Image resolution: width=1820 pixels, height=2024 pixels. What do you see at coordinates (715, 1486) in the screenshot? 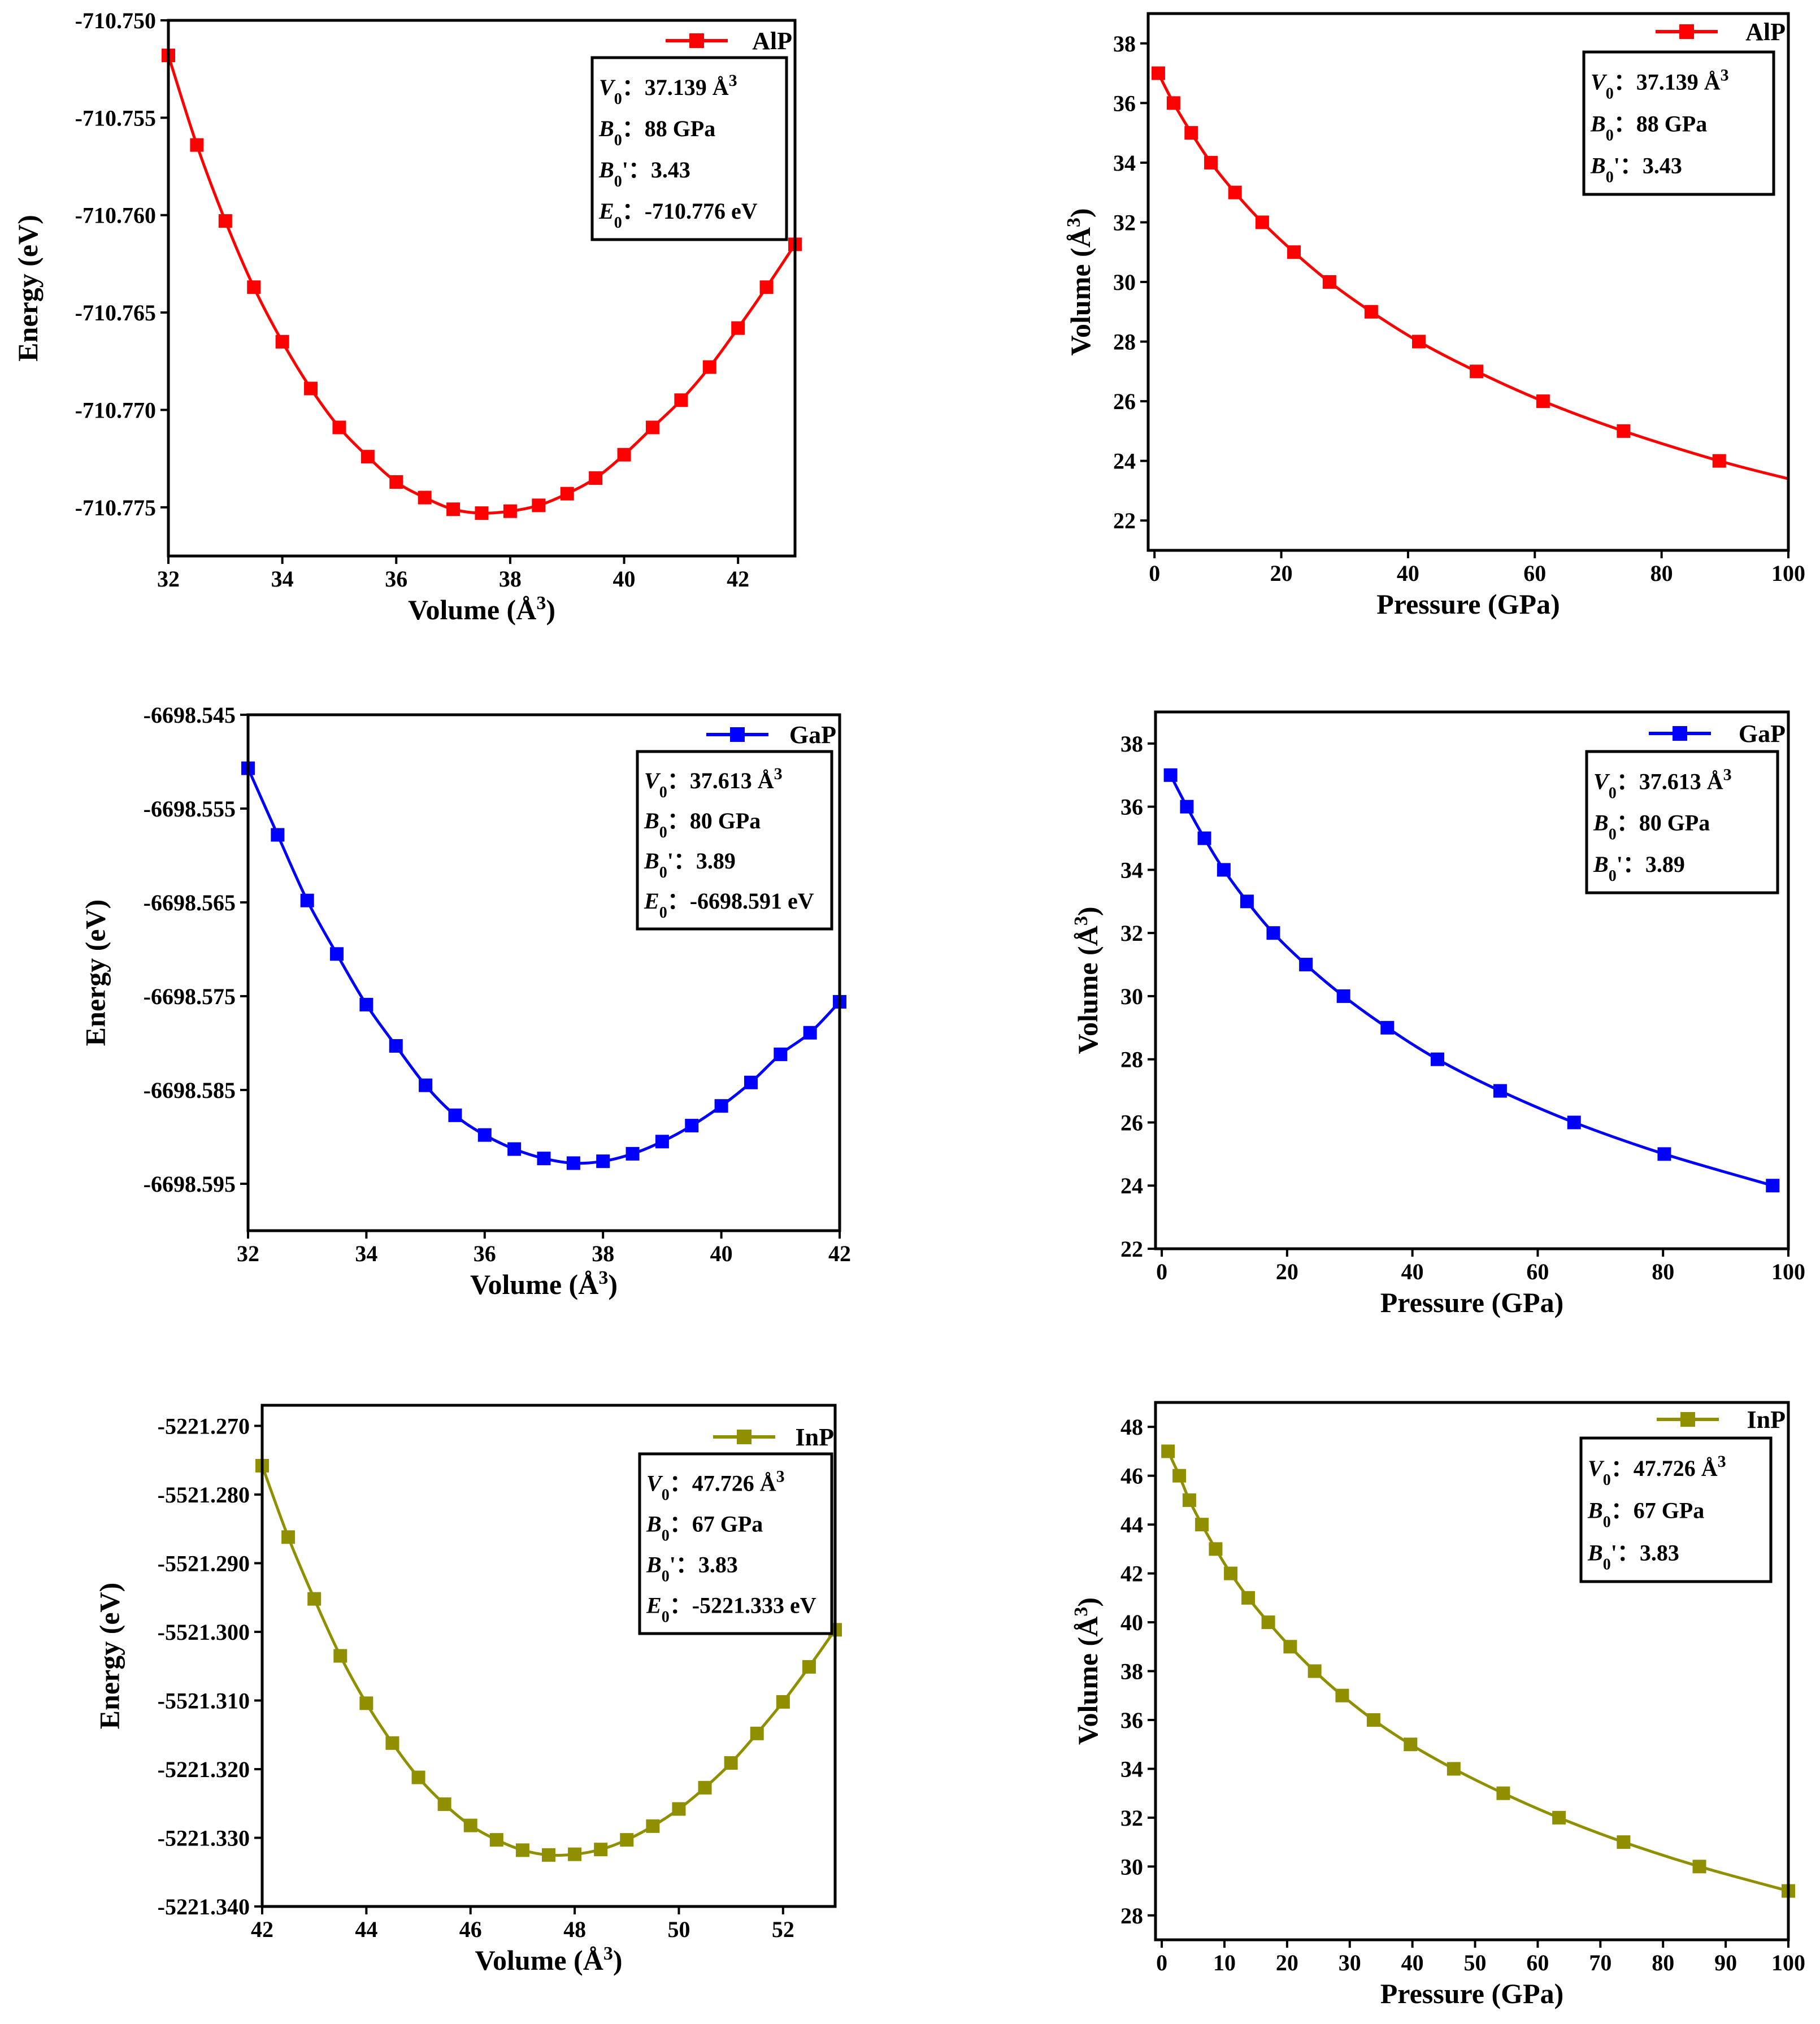
I see `parameter-V0: V0：47.726 Å3` at bounding box center [715, 1486].